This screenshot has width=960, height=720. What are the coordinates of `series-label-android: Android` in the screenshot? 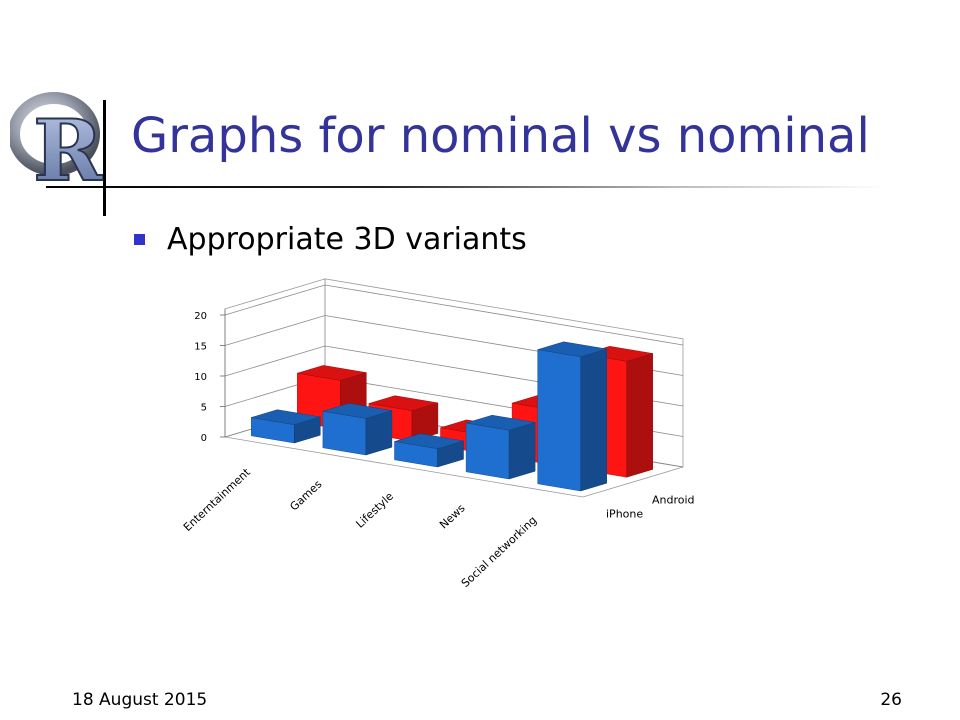 It's located at (673, 500).